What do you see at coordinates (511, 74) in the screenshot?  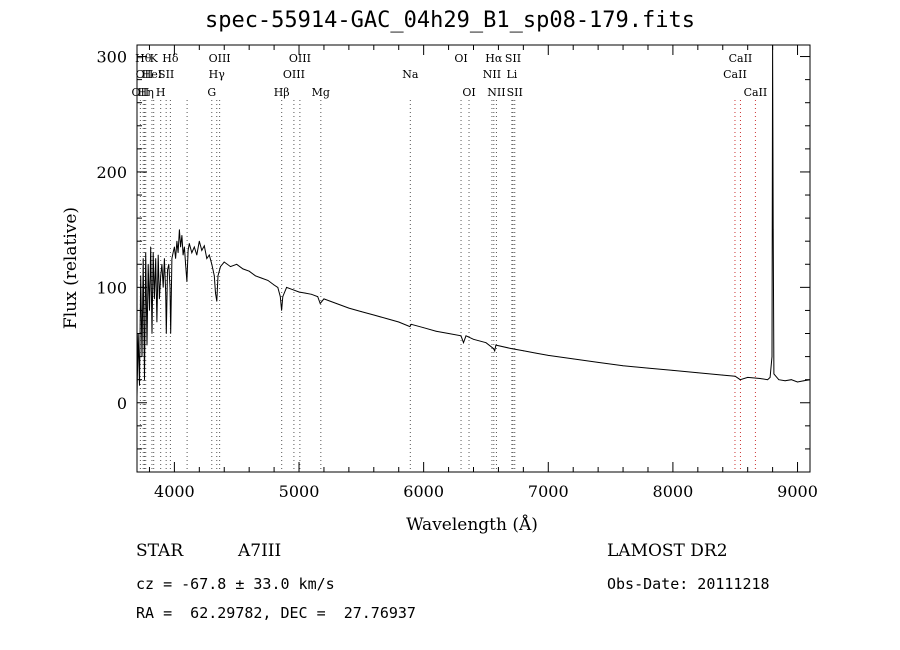 I see `line-label: Li` at bounding box center [511, 74].